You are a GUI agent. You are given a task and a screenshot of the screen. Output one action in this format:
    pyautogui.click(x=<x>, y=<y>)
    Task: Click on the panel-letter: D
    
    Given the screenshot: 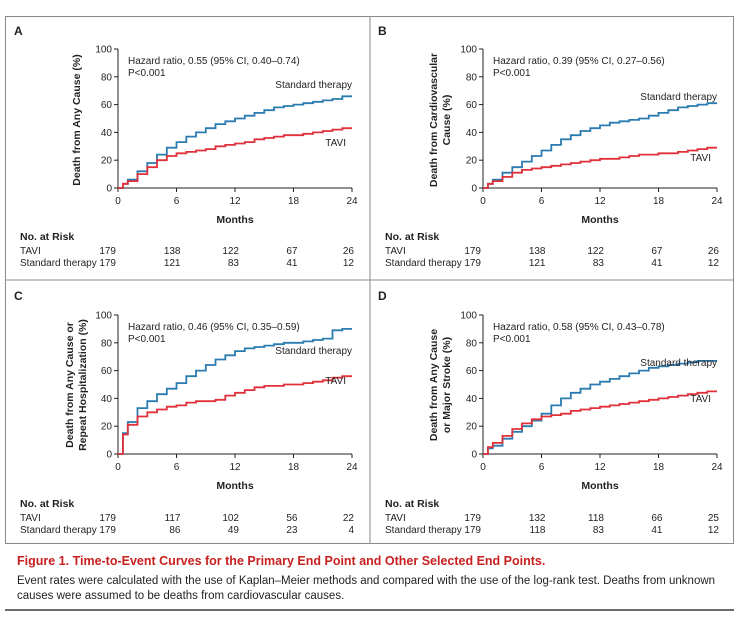 What is the action you would take?
    pyautogui.click(x=382, y=296)
    